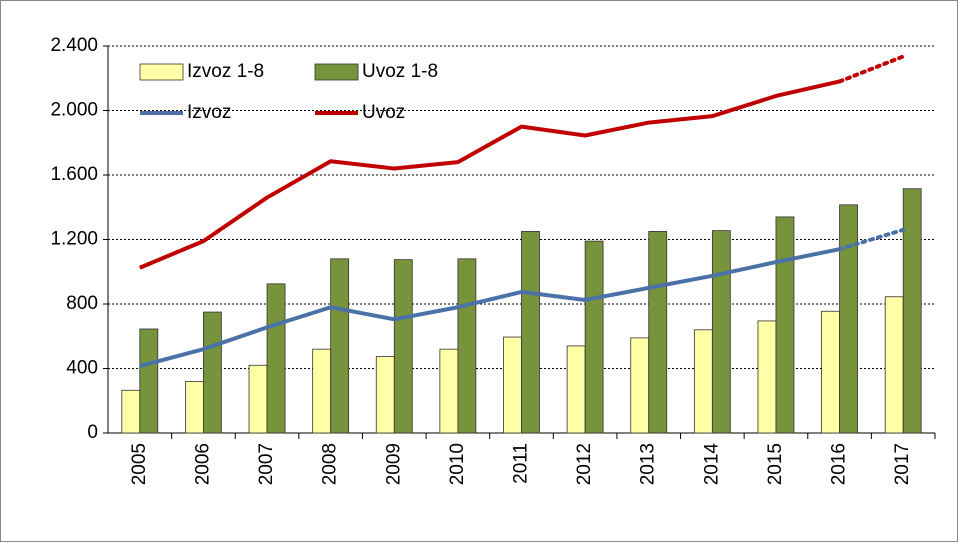 This screenshot has height=543, width=959. What do you see at coordinates (92, 432) in the screenshot?
I see `y-tick-label: 0` at bounding box center [92, 432].